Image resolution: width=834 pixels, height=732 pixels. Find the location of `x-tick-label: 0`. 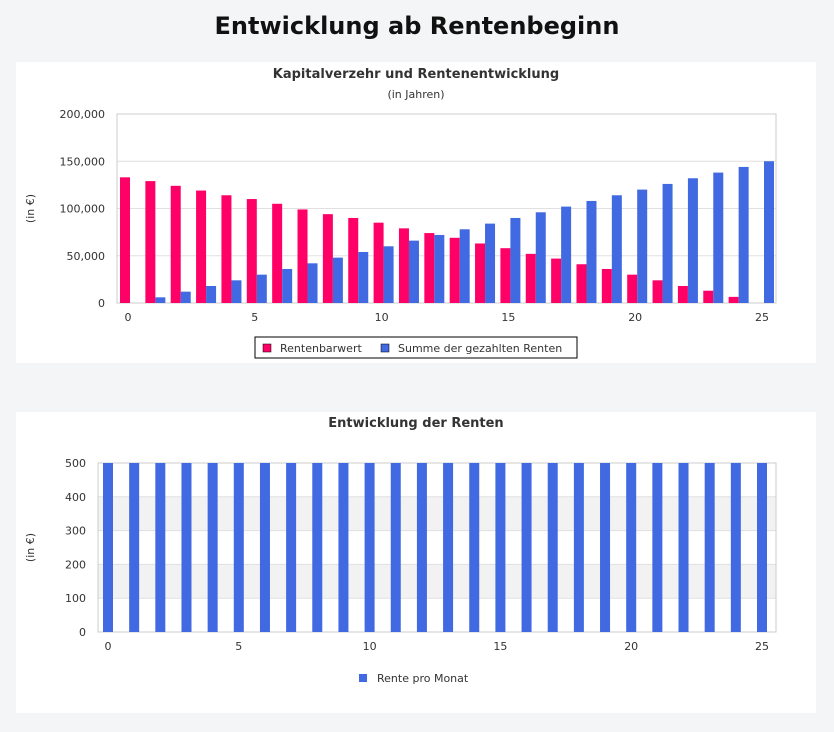

x-tick-label: 0 is located at coordinates (108, 646).